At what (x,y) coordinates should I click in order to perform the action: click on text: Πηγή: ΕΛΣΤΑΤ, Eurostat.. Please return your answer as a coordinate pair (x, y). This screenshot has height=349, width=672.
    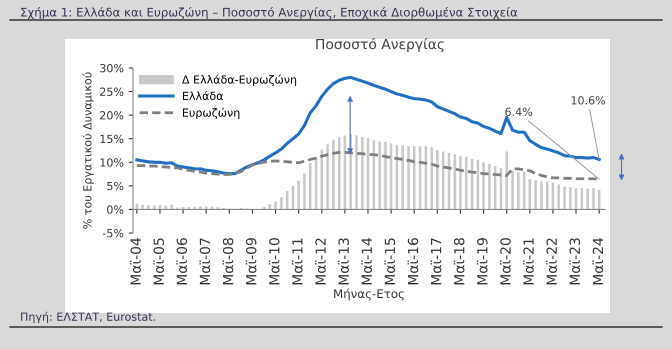
    Looking at the image, I should click on (88, 317).